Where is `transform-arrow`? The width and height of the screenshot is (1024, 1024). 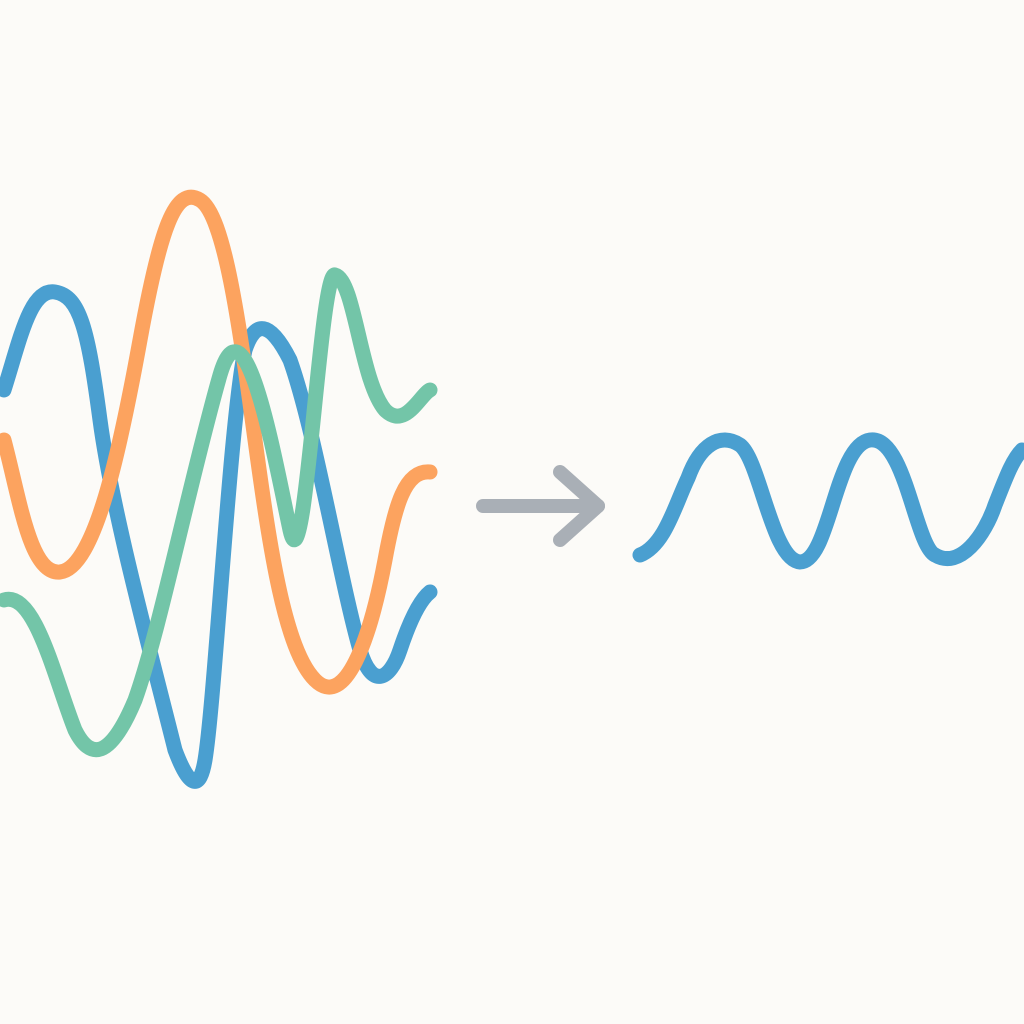 transform-arrow is located at coordinates (540, 506).